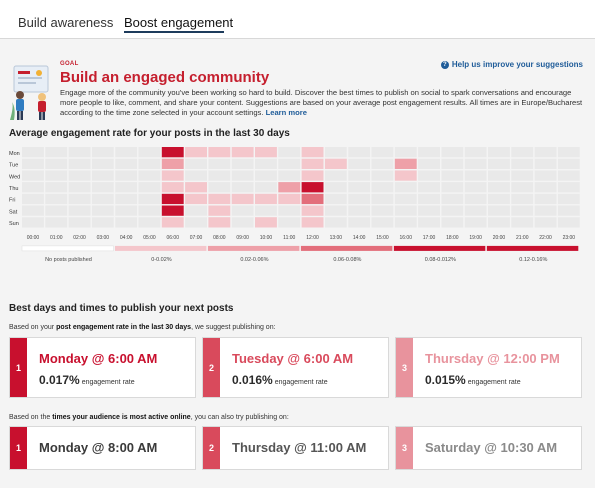 The image size is (595, 488). Describe the element at coordinates (102, 367) in the screenshot. I see `engagement-suggestion-card-1: 1 Monday @ 6:00 AM 0.017% engagement rate` at that location.